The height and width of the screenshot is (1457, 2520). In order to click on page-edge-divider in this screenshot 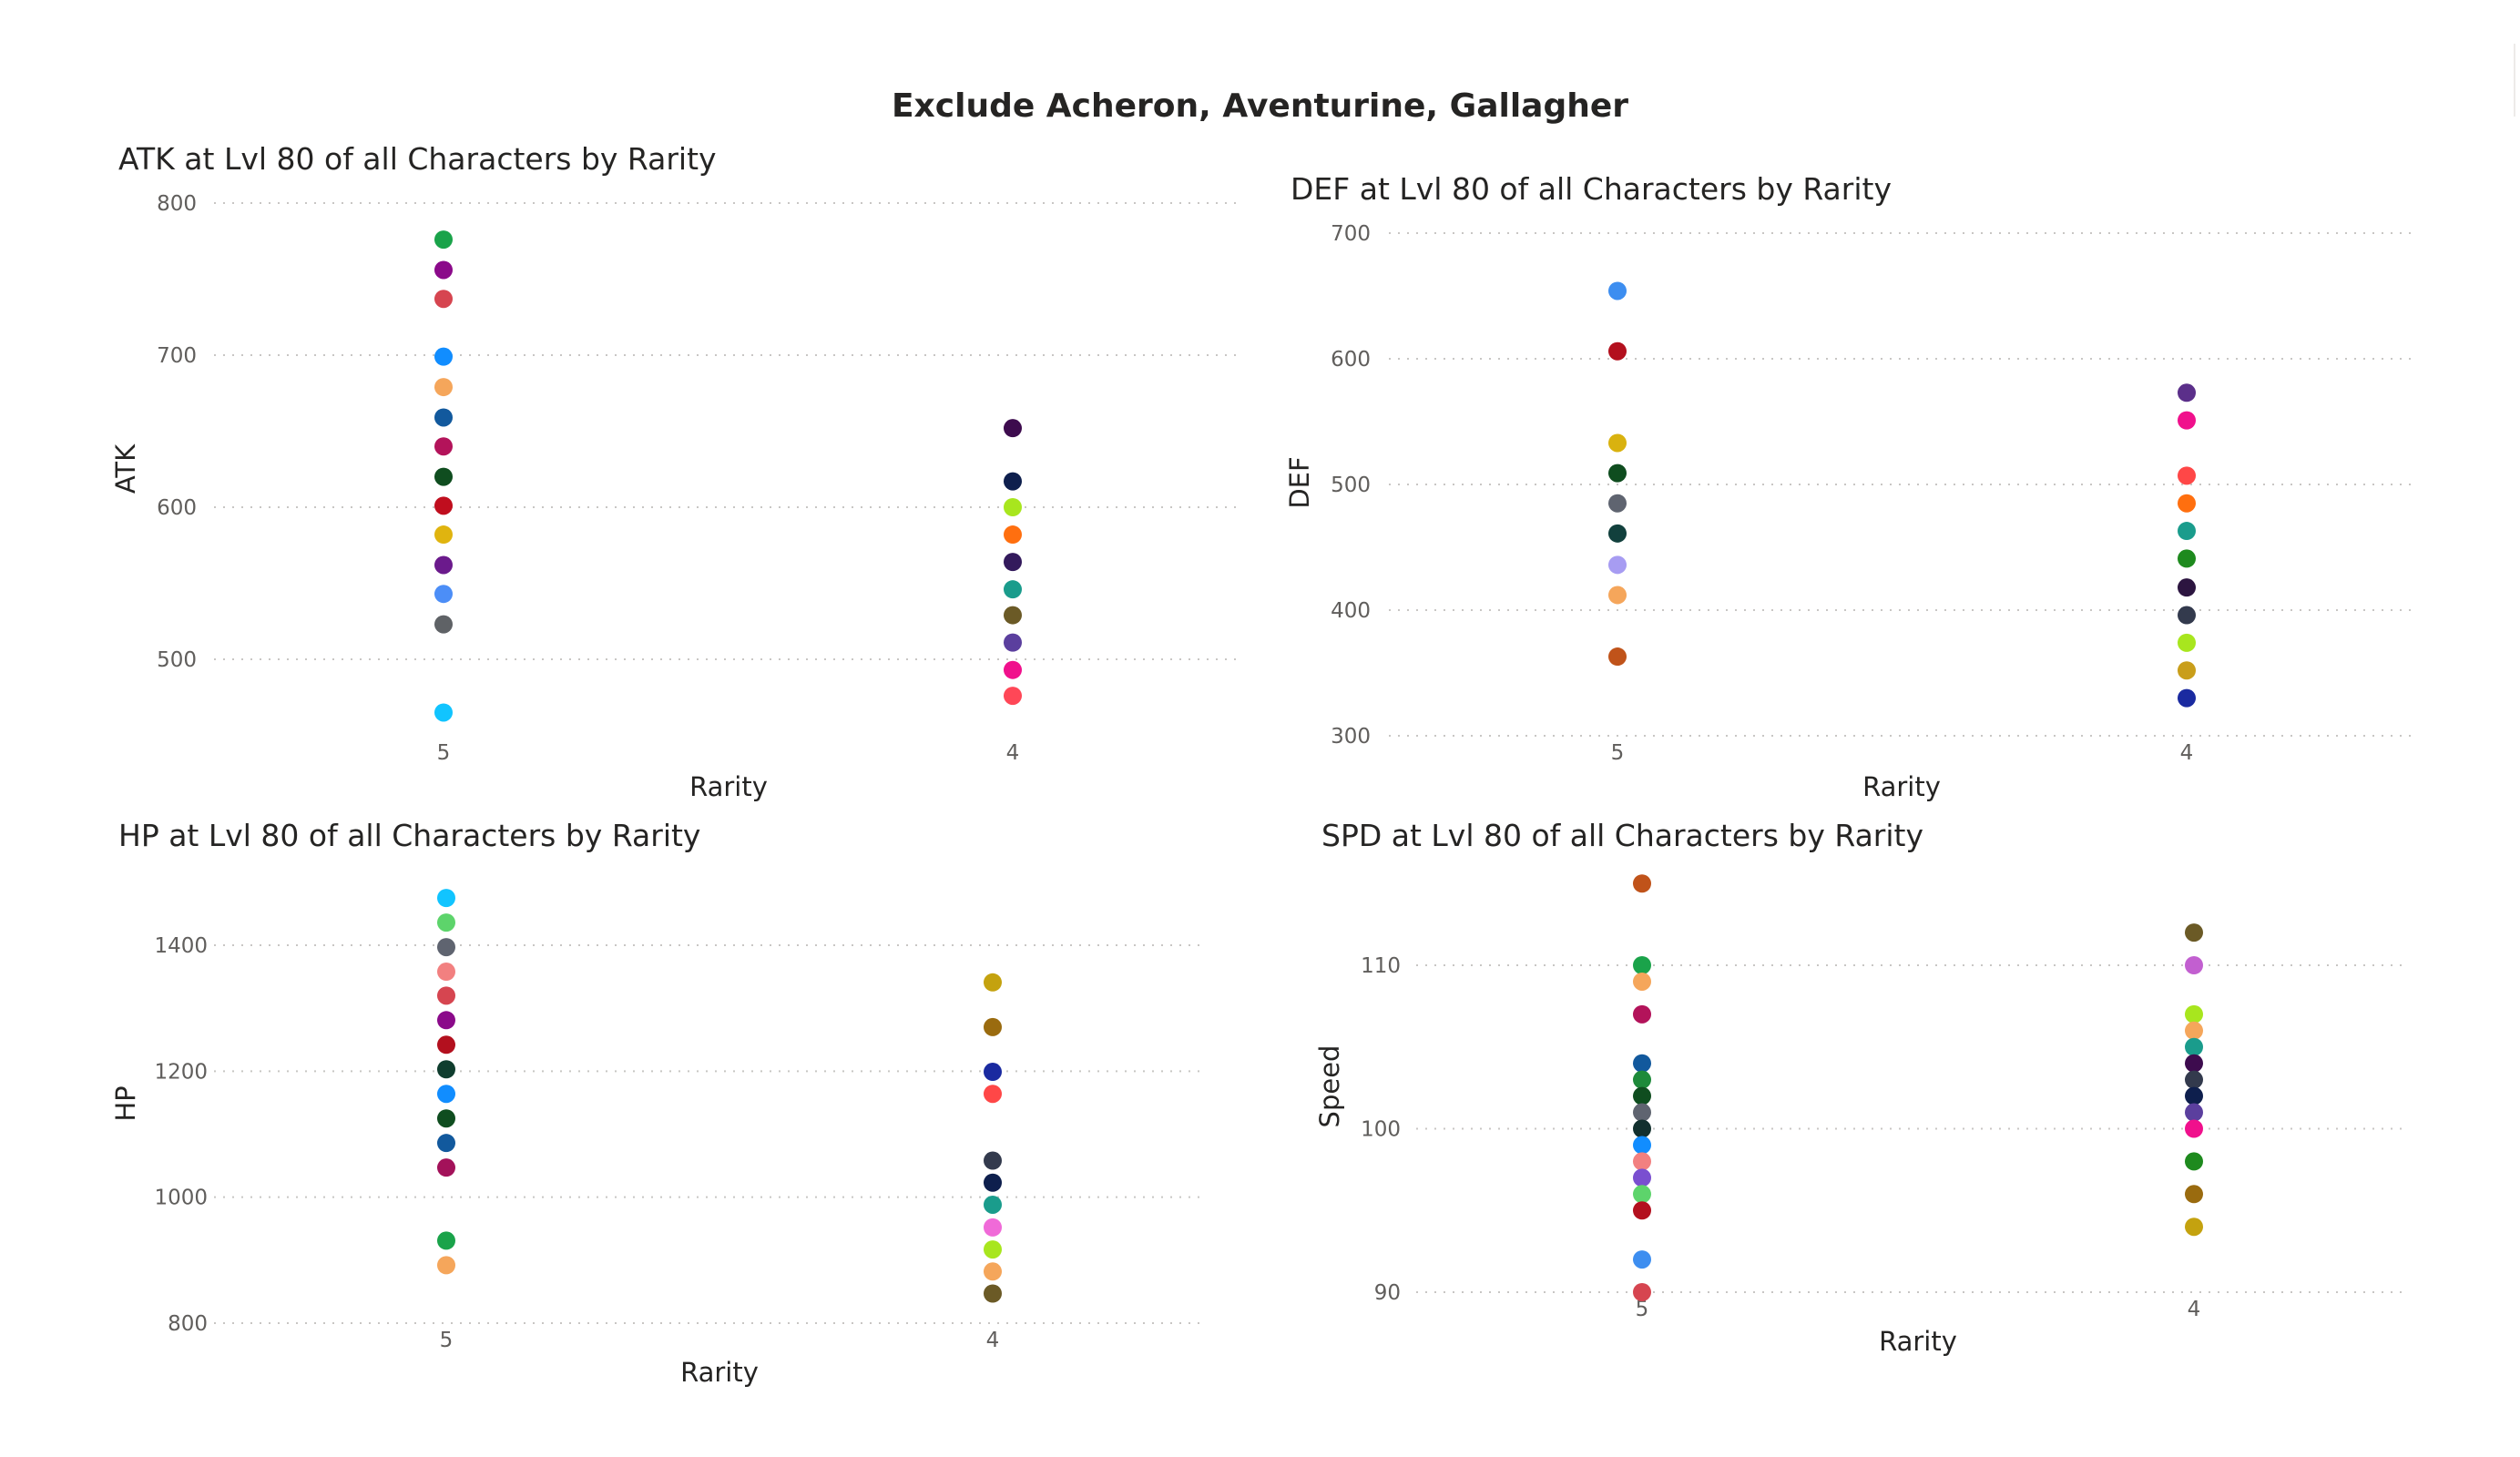, I will do `click(2514, 80)`.